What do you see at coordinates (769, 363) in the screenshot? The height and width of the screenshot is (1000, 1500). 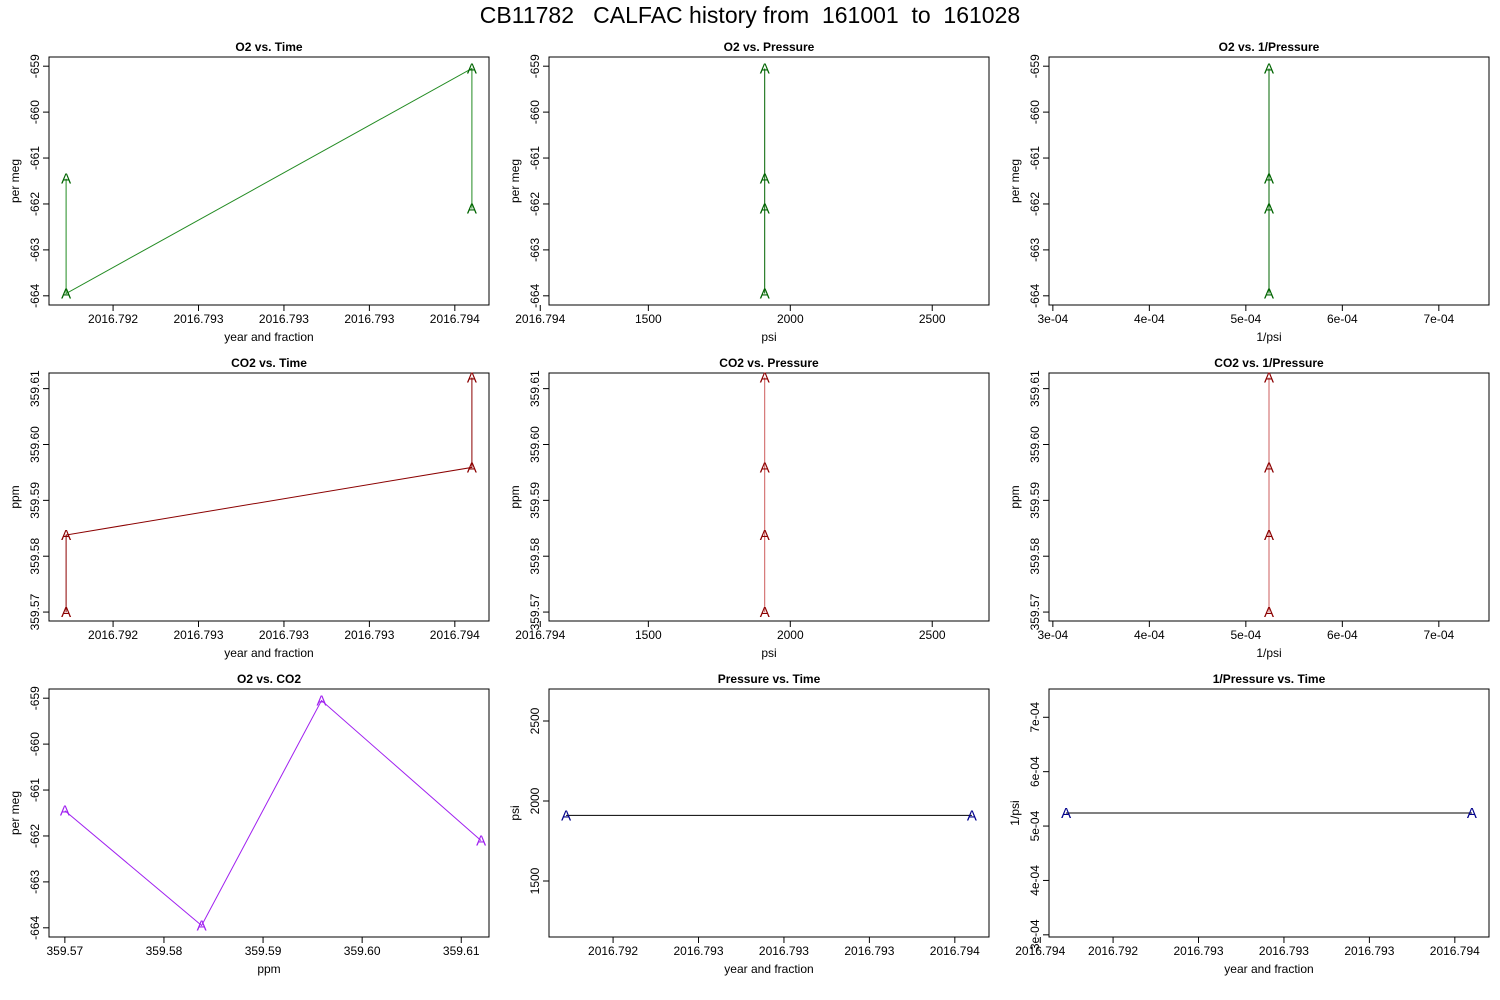 I see `chart-title: CO2 vs. Pressure` at bounding box center [769, 363].